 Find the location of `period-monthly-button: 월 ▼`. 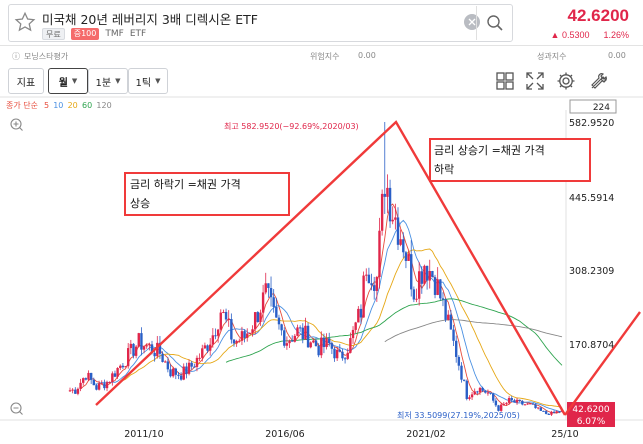

period-monthly-button: 월 ▼ is located at coordinates (68, 81).